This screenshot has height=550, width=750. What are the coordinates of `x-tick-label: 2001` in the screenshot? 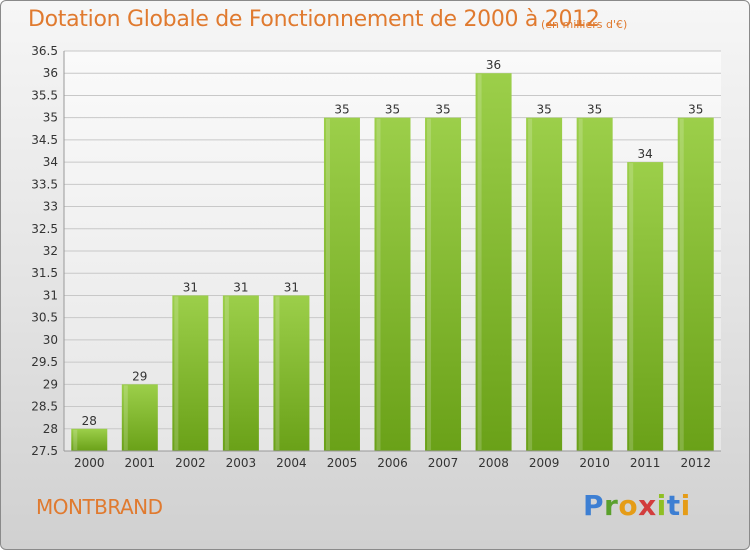 It's located at (140, 463).